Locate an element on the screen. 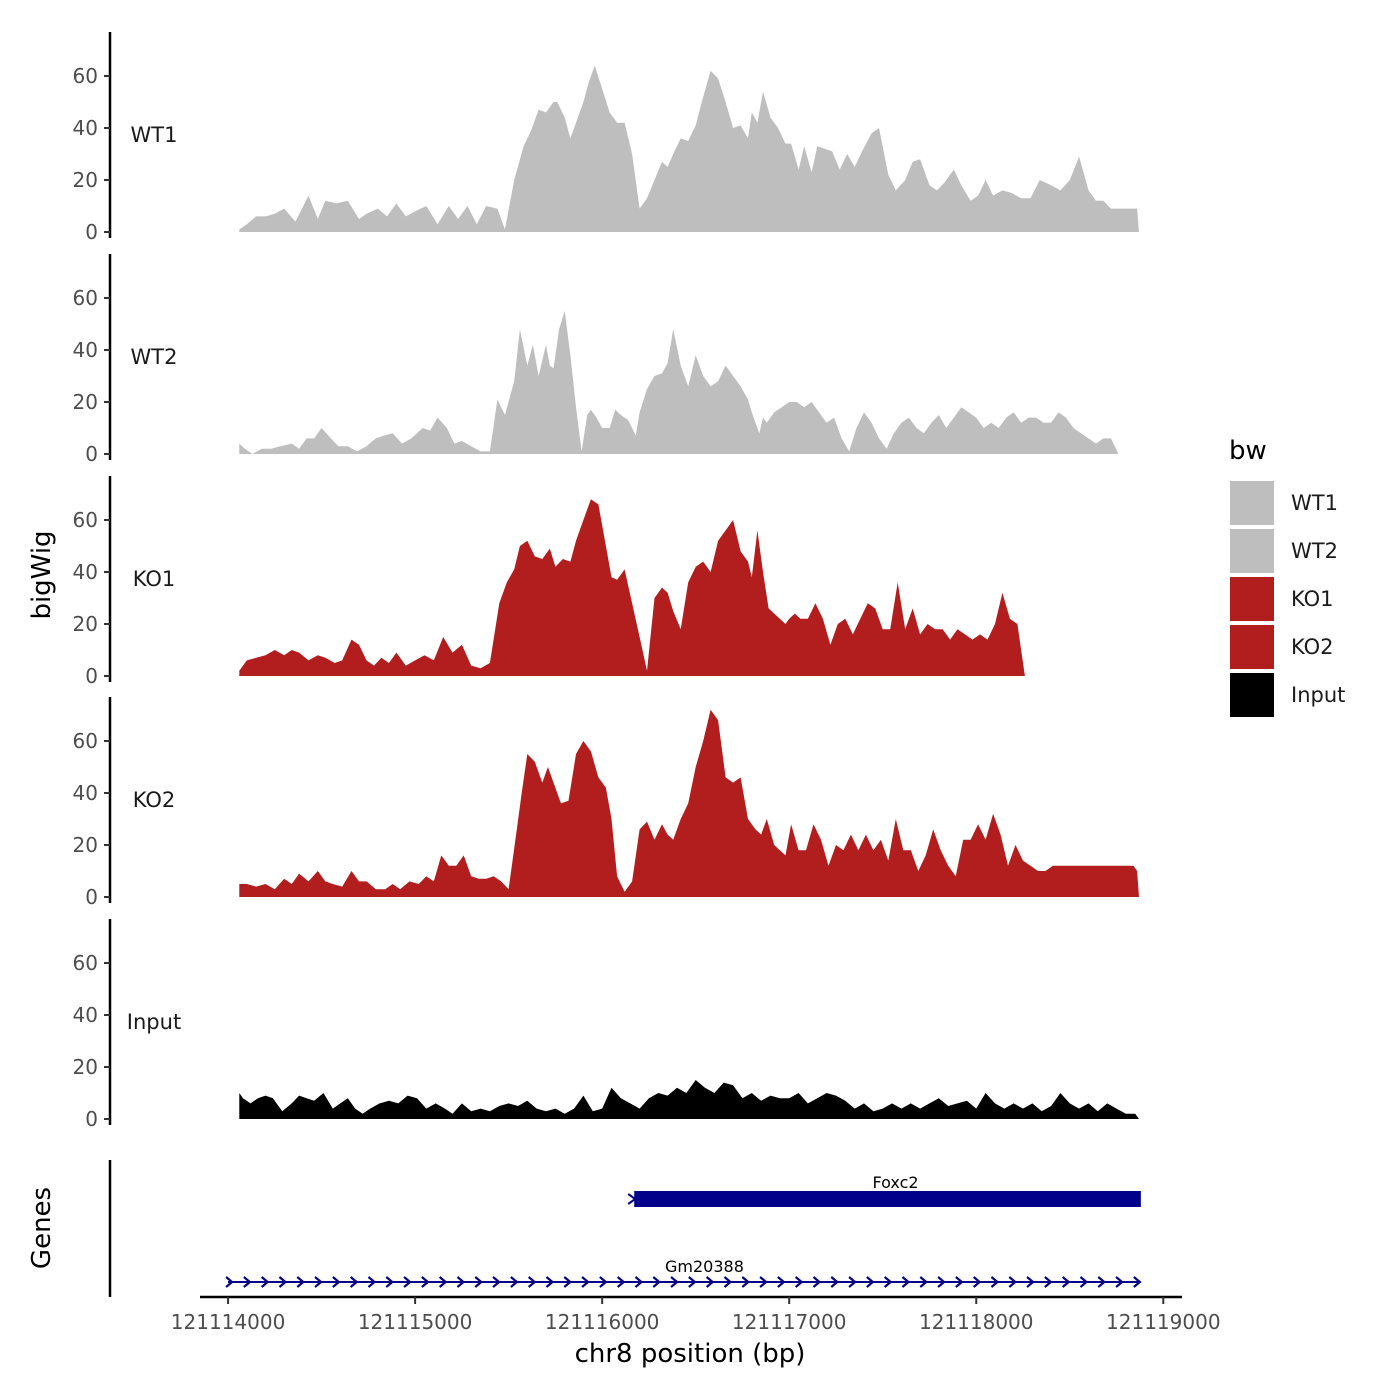 This screenshot has height=1400, width=1400. gene-track: Foxc2 Gm20388 is located at coordinates (625, 1228).